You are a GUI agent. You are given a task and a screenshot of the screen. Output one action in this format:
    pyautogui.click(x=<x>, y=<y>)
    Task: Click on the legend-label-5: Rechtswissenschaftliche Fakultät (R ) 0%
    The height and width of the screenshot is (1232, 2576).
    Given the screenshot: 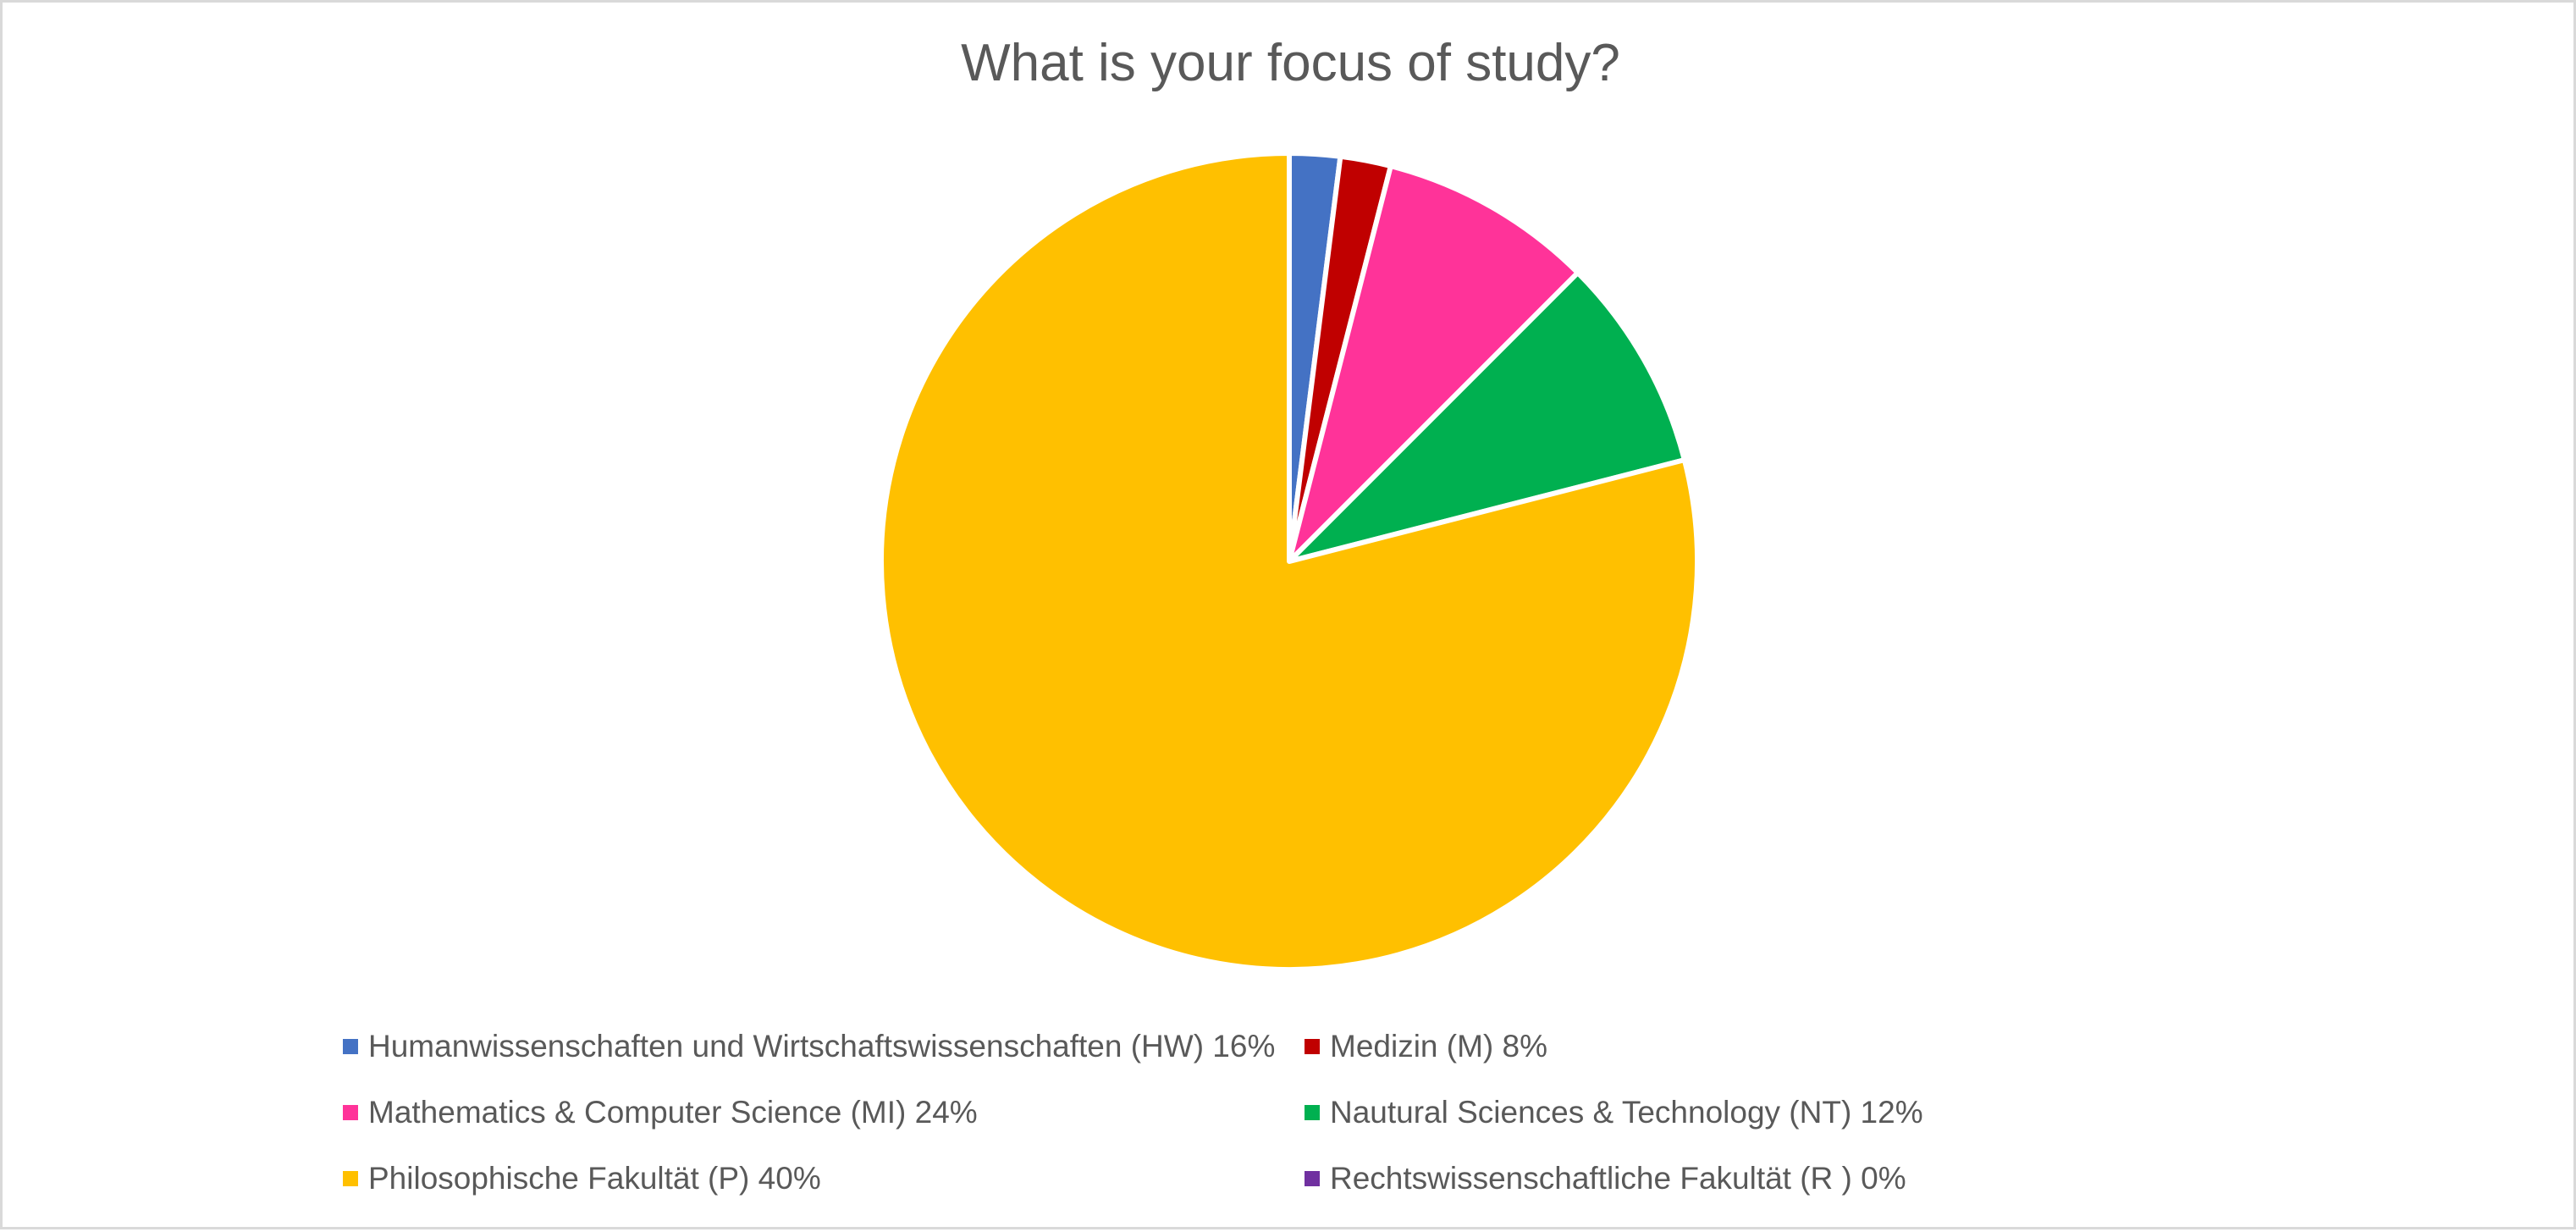 What is the action you would take?
    pyautogui.click(x=1618, y=1178)
    